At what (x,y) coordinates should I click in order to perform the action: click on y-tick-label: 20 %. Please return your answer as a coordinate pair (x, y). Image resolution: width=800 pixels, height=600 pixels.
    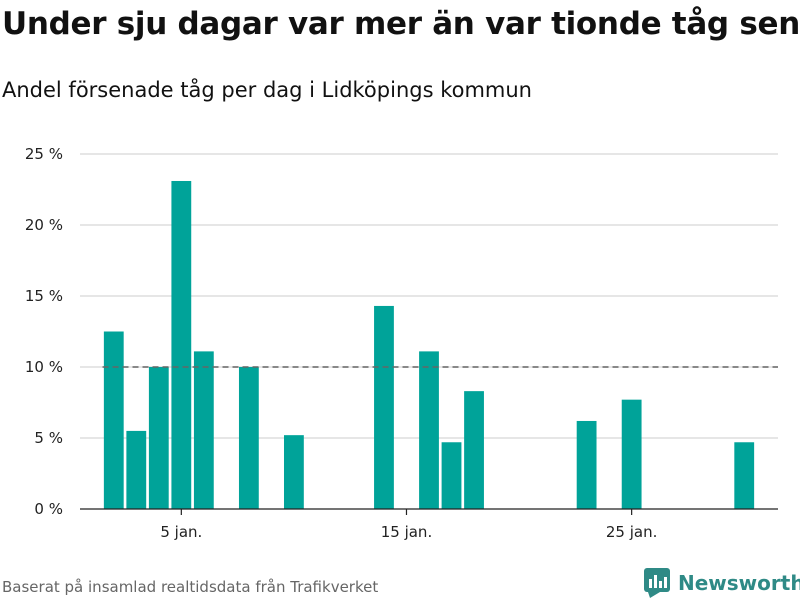
    Looking at the image, I should click on (44, 225).